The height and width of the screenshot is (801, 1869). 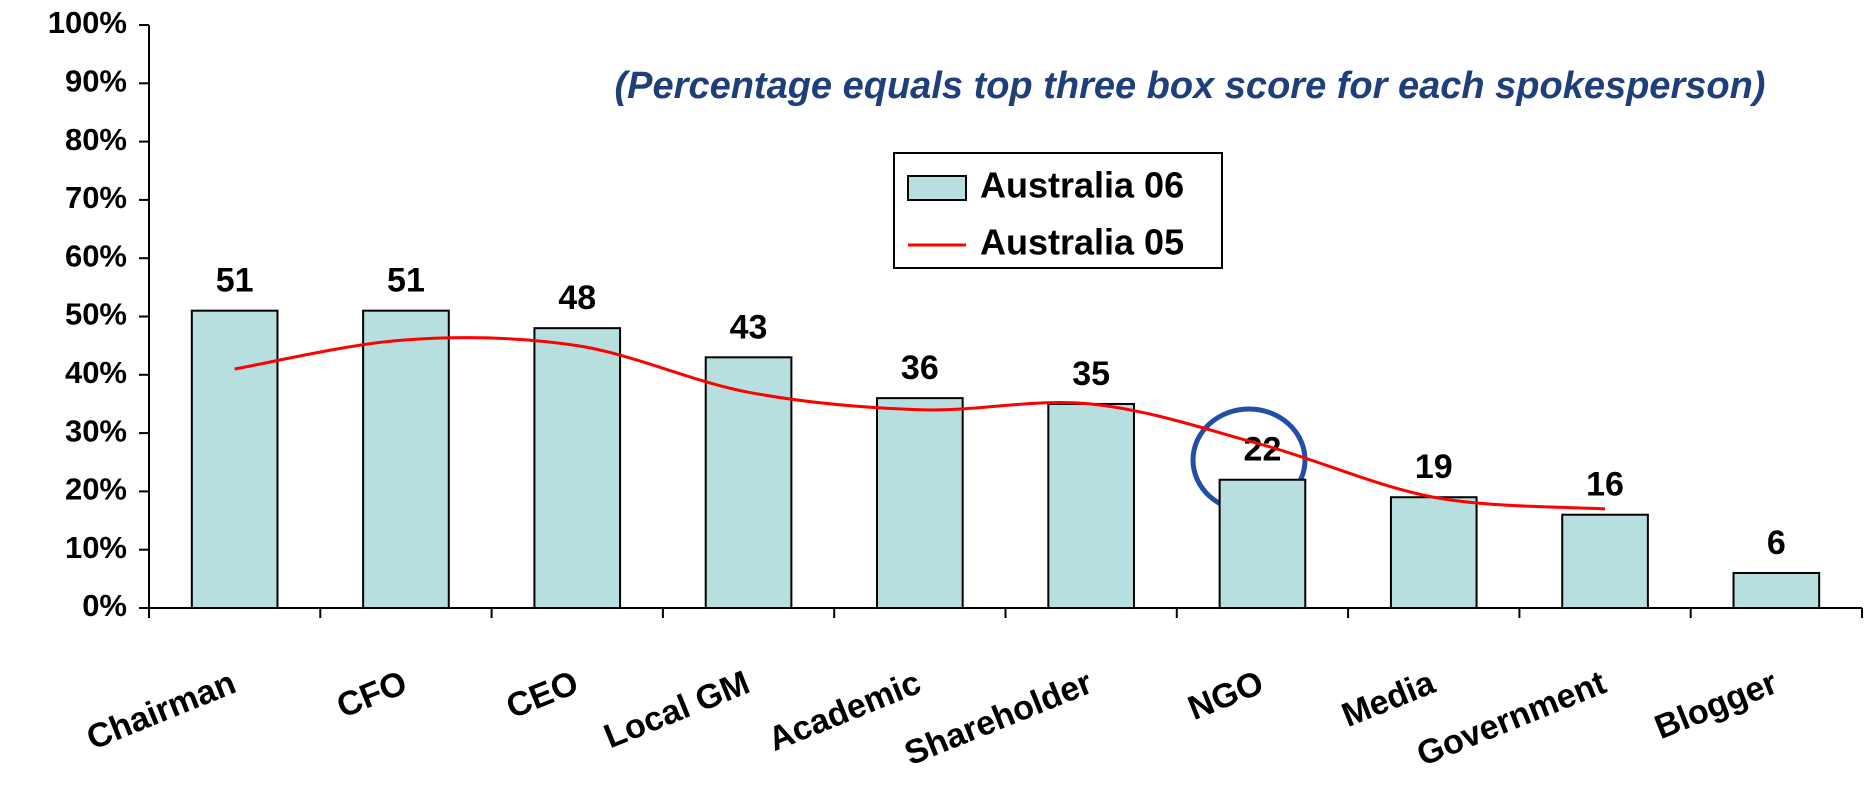 I want to click on value-label: 6, so click(x=1776, y=543).